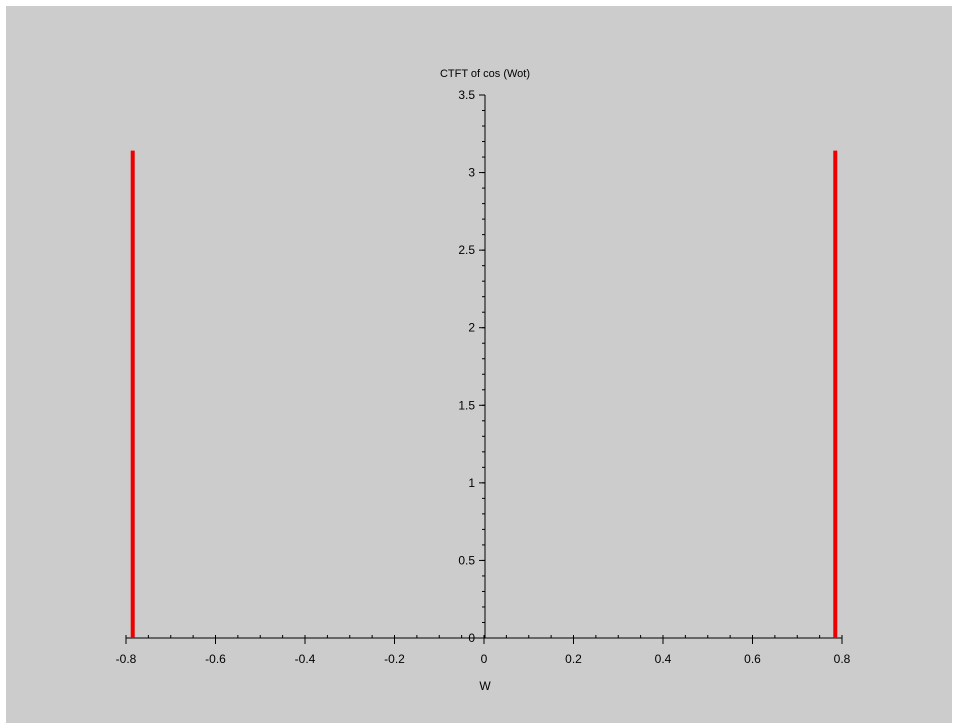 The width and height of the screenshot is (954, 726). Describe the element at coordinates (466, 560) in the screenshot. I see `y-tick-label: 0.5` at that location.